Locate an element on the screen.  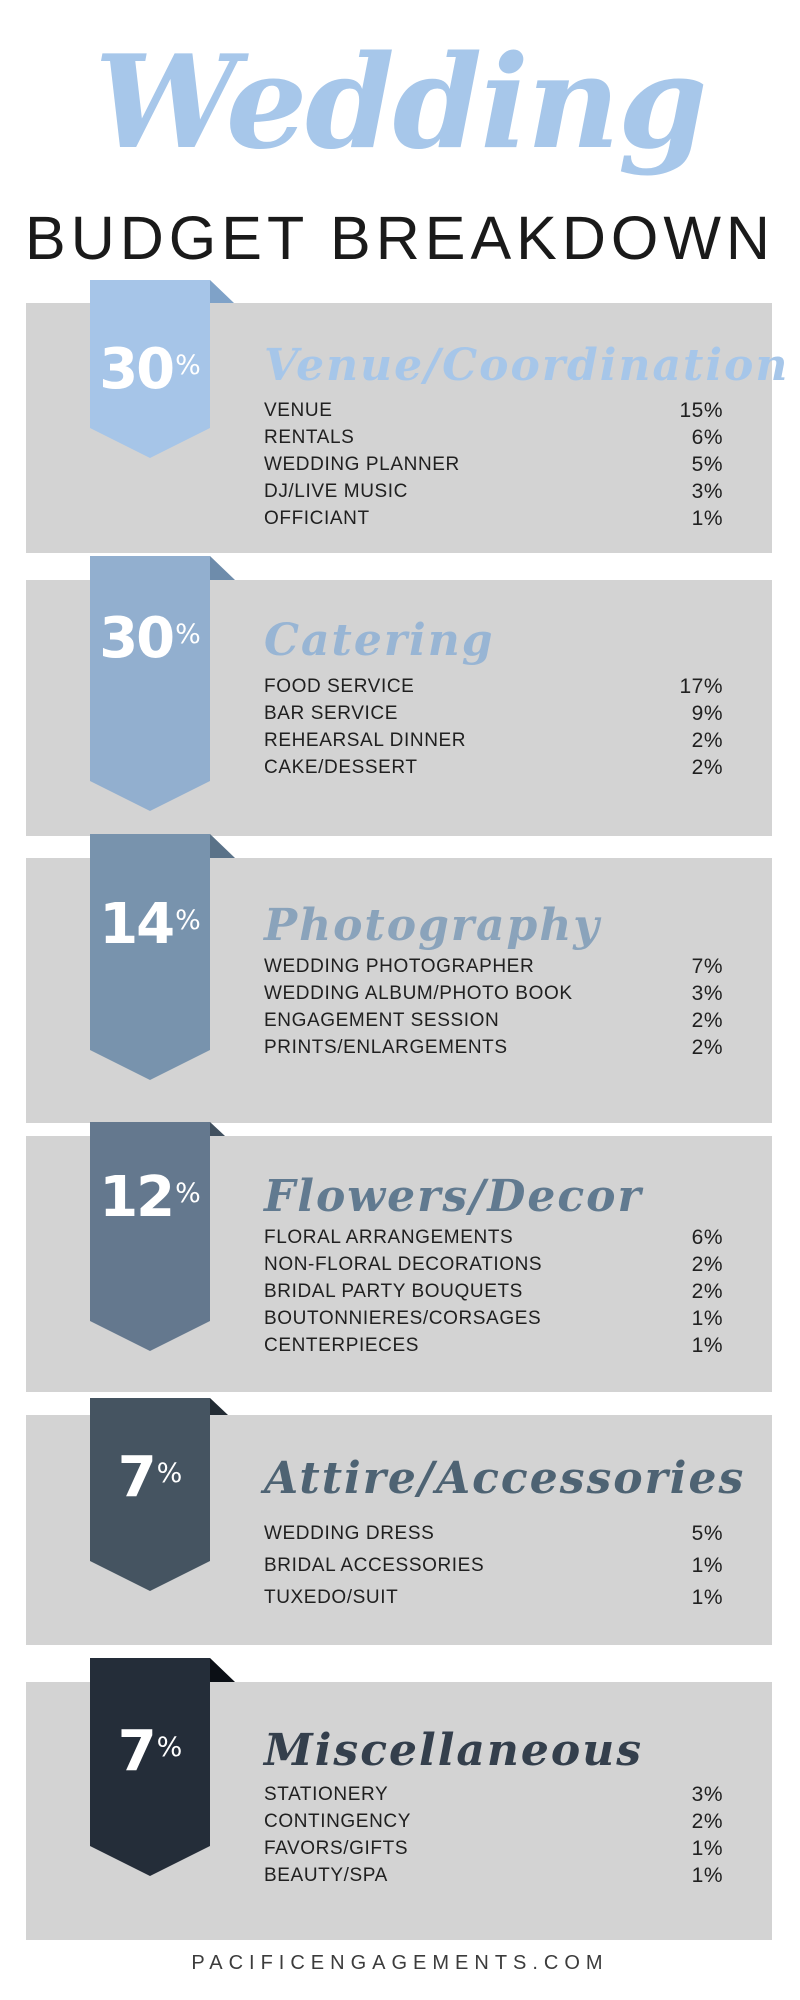
budget-item-row: PRINTS/ENLARGEMENTS 2% is located at coordinates (493, 1047).